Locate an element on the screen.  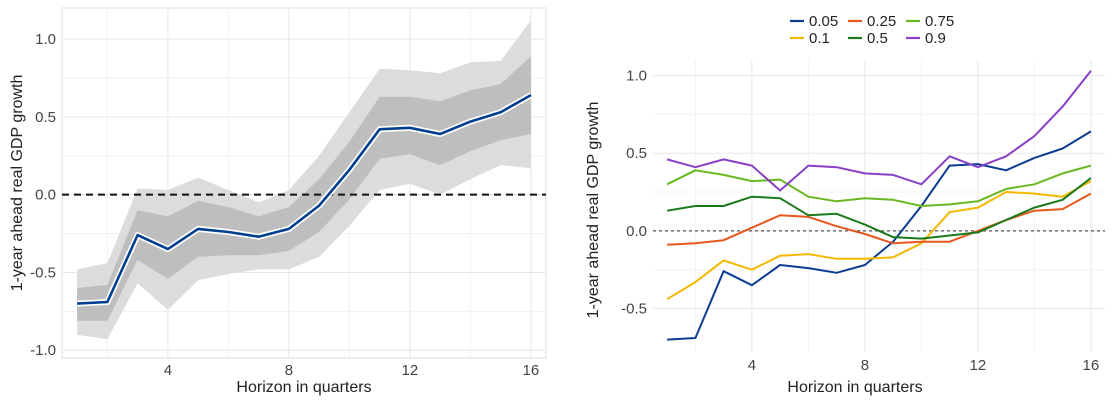
right-y-tick-label: 0.0 is located at coordinates (636, 231).